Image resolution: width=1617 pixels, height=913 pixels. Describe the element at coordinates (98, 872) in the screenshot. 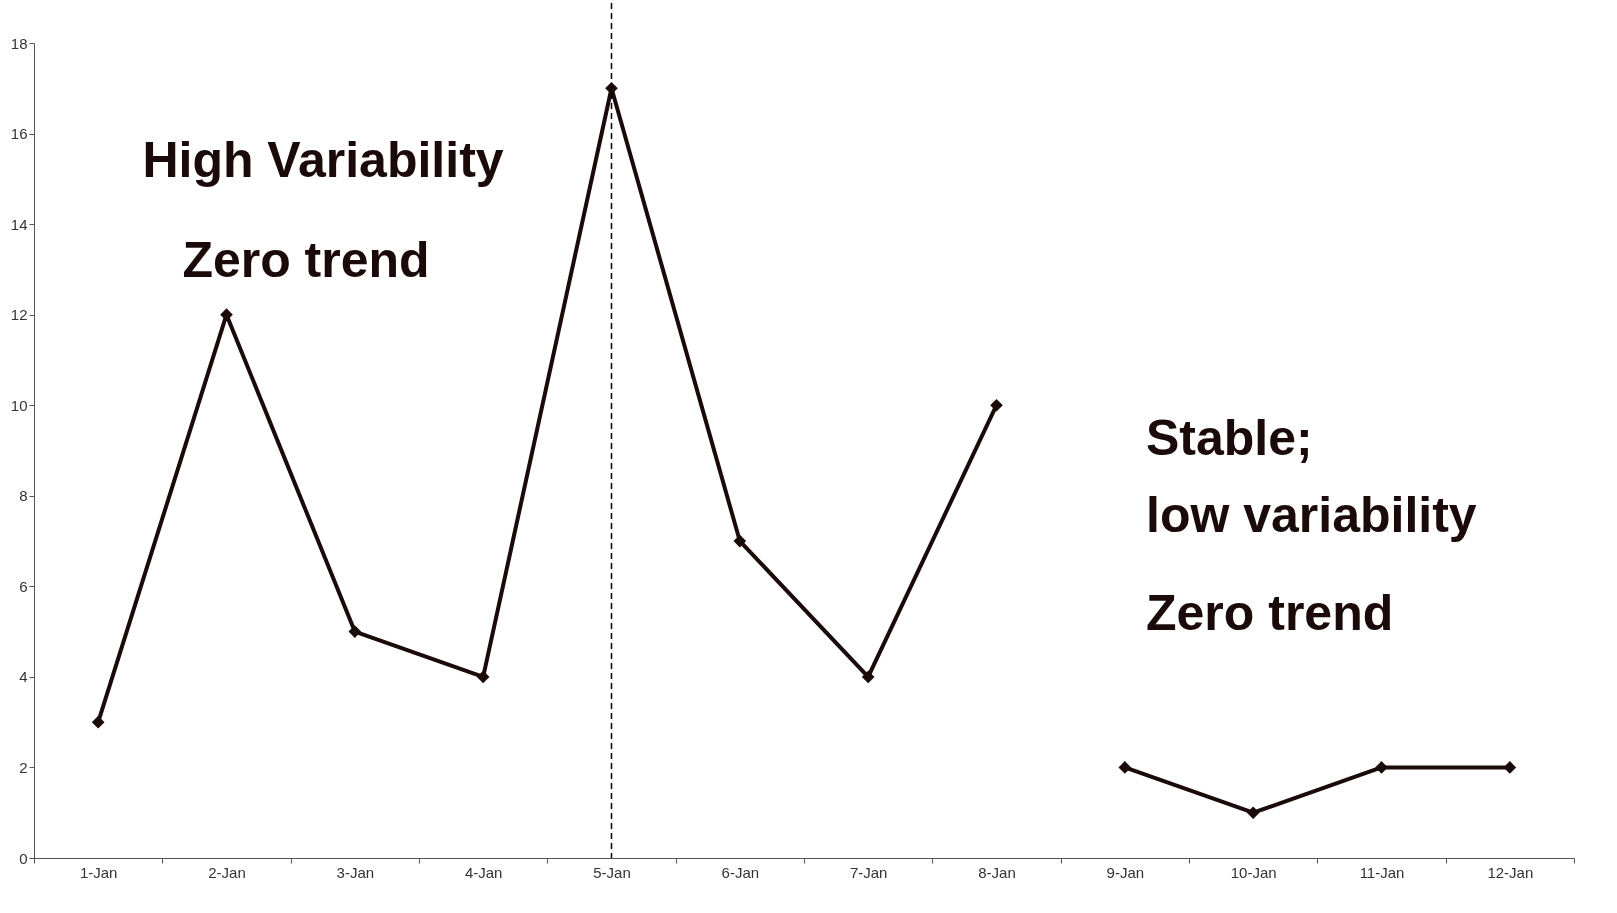

I see `x-tick-label: 1-Jan` at that location.